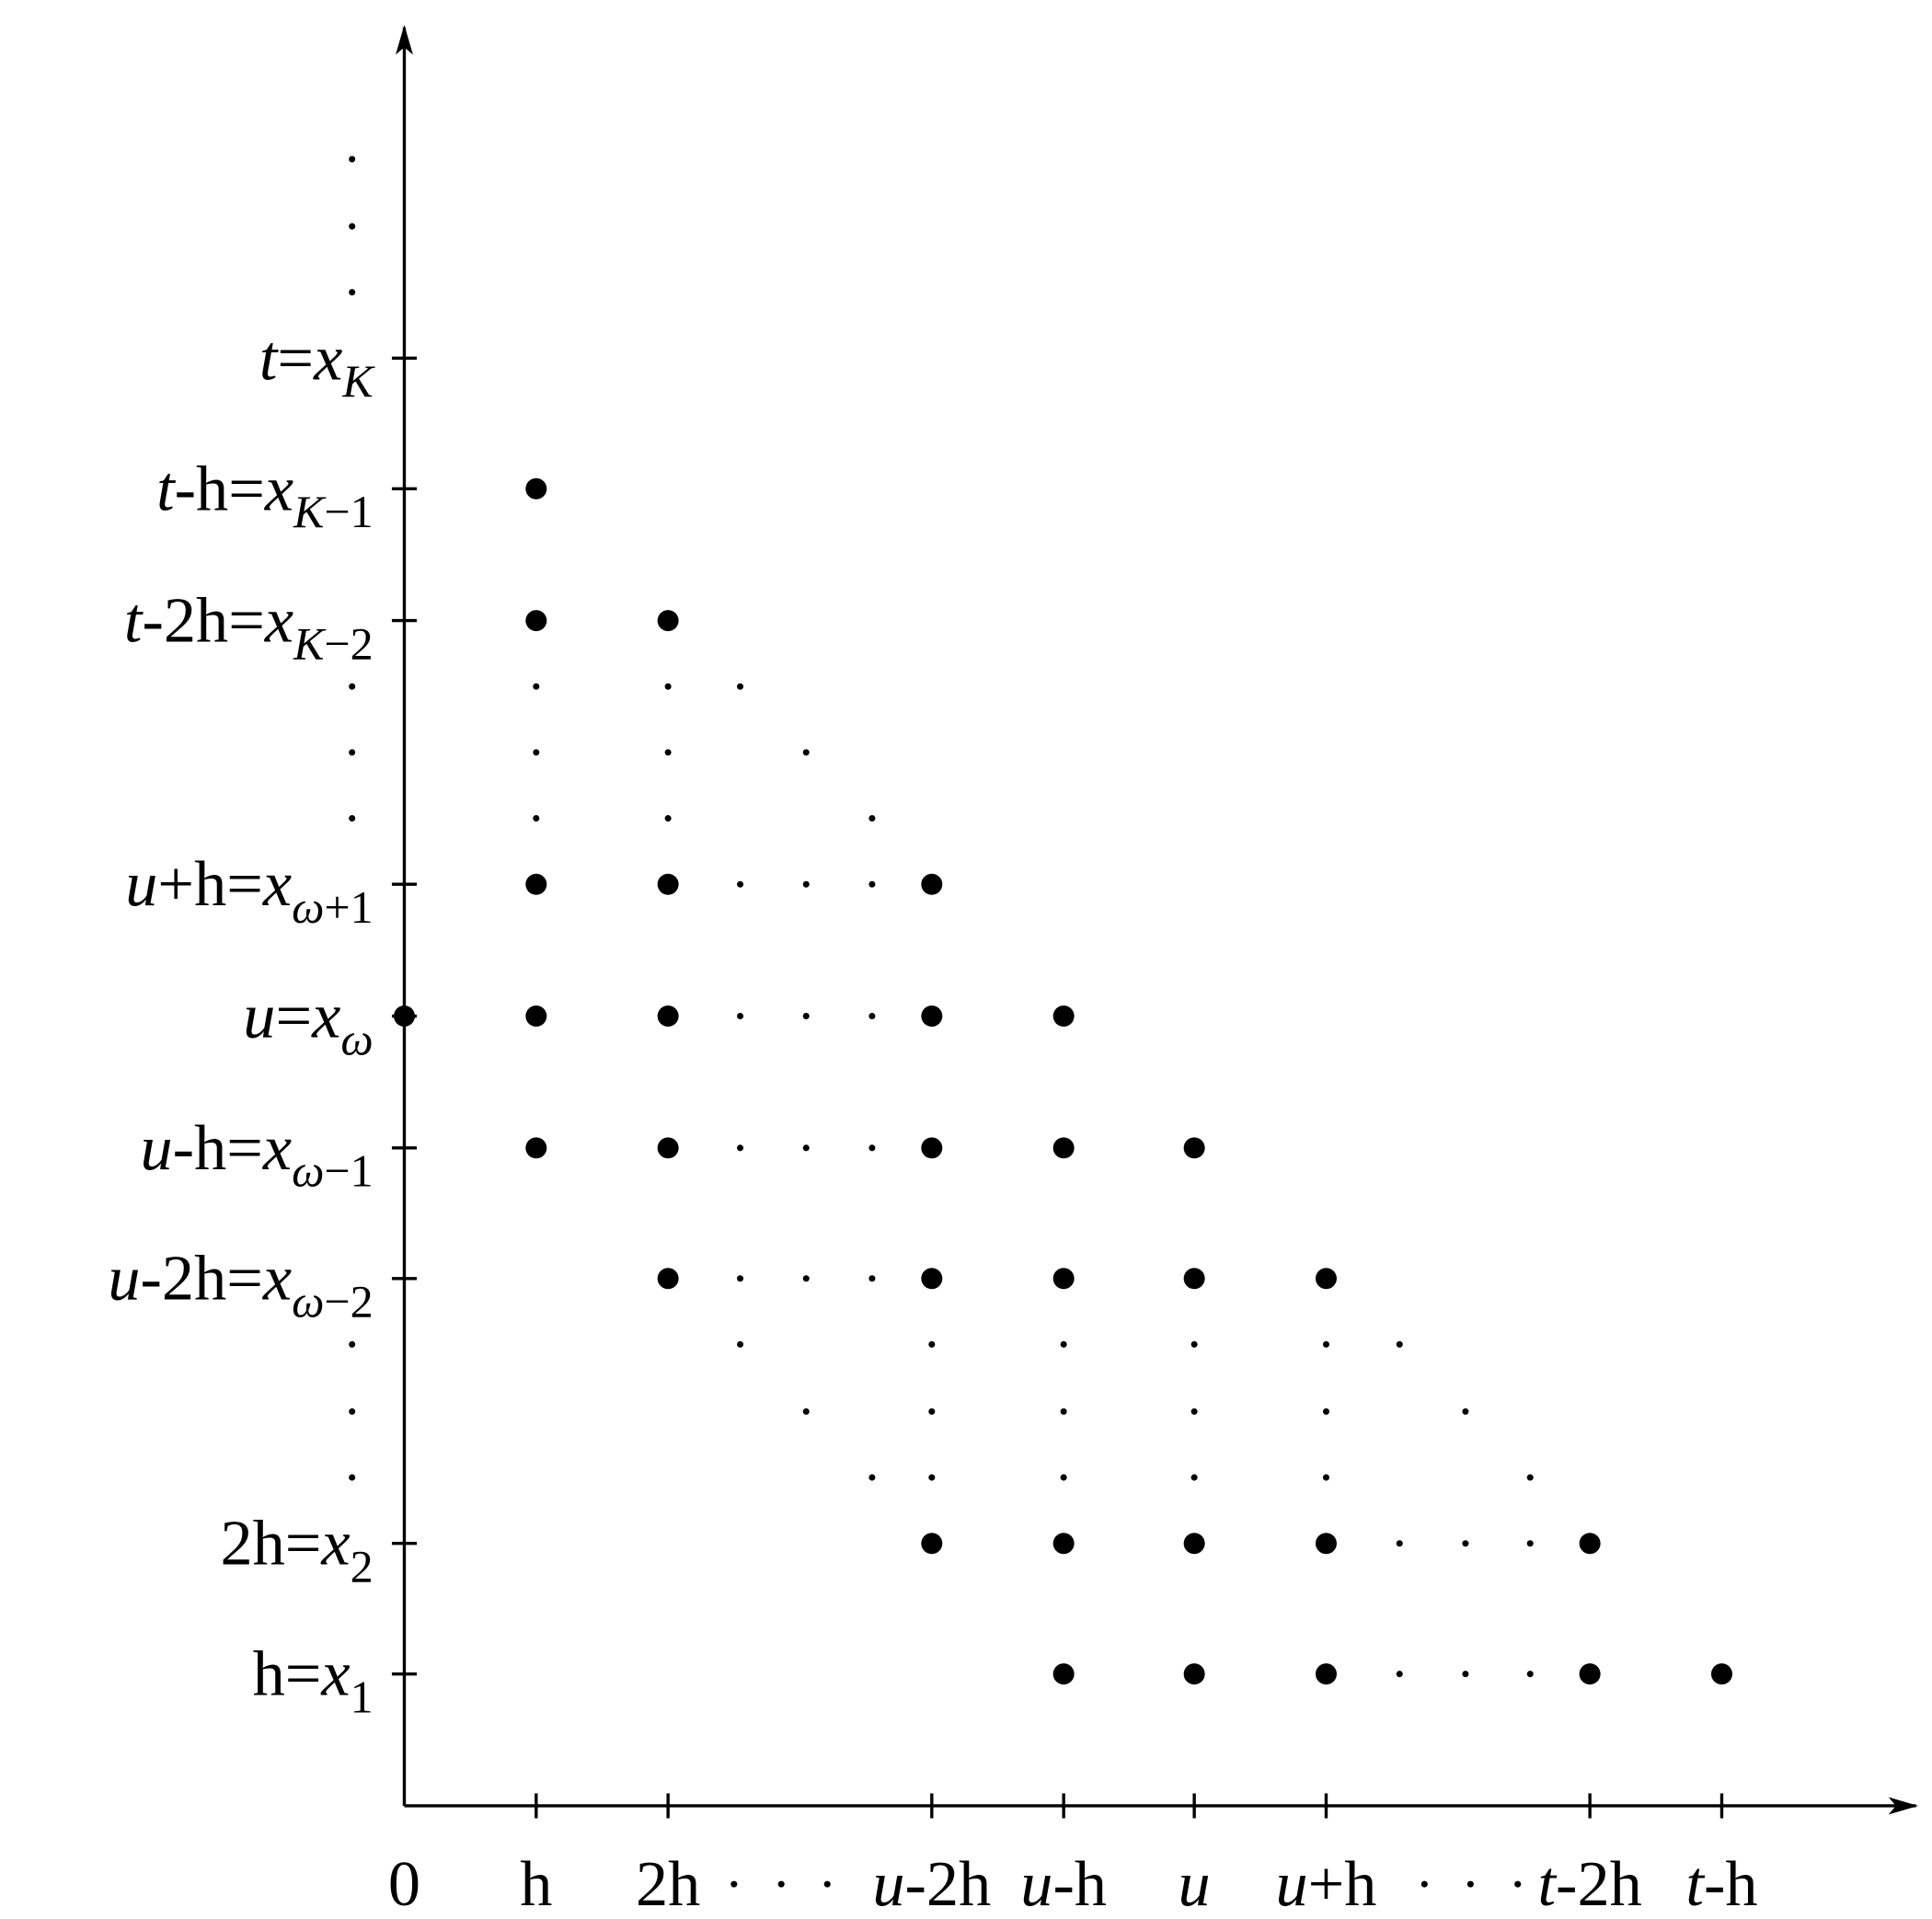  I want to click on y-label: u+h=xω+1, so click(249, 890).